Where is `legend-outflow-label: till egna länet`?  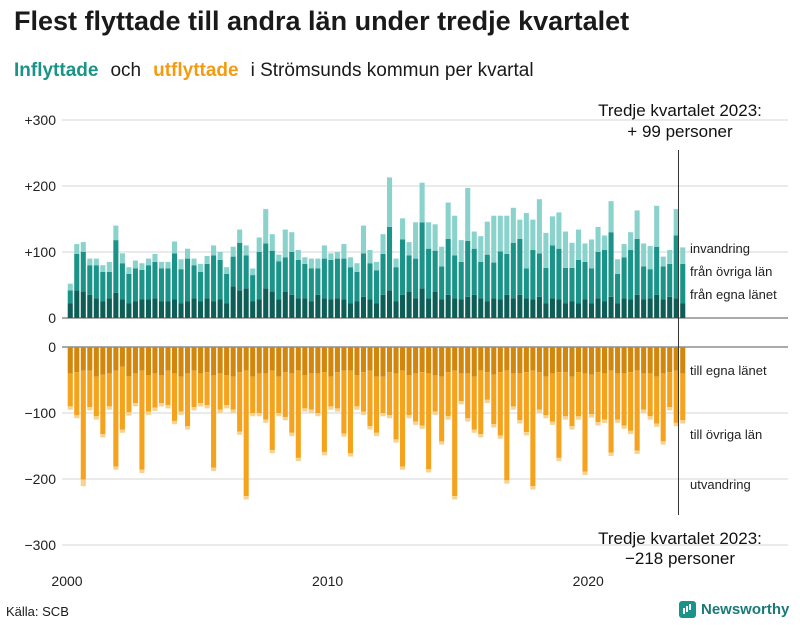
legend-outflow-label: till egna länet is located at coordinates (728, 370).